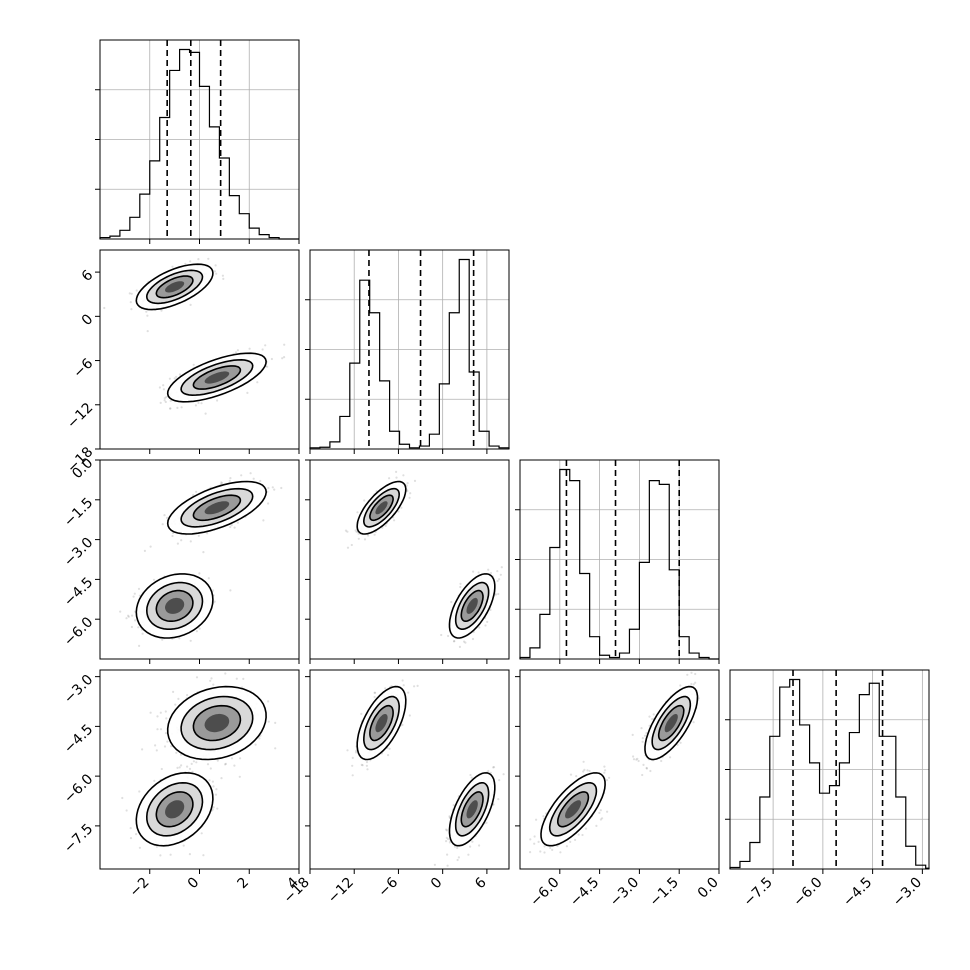 This screenshot has width=970, height=970. What do you see at coordinates (199, 144) in the screenshot?
I see `histogram-0-steps` at bounding box center [199, 144].